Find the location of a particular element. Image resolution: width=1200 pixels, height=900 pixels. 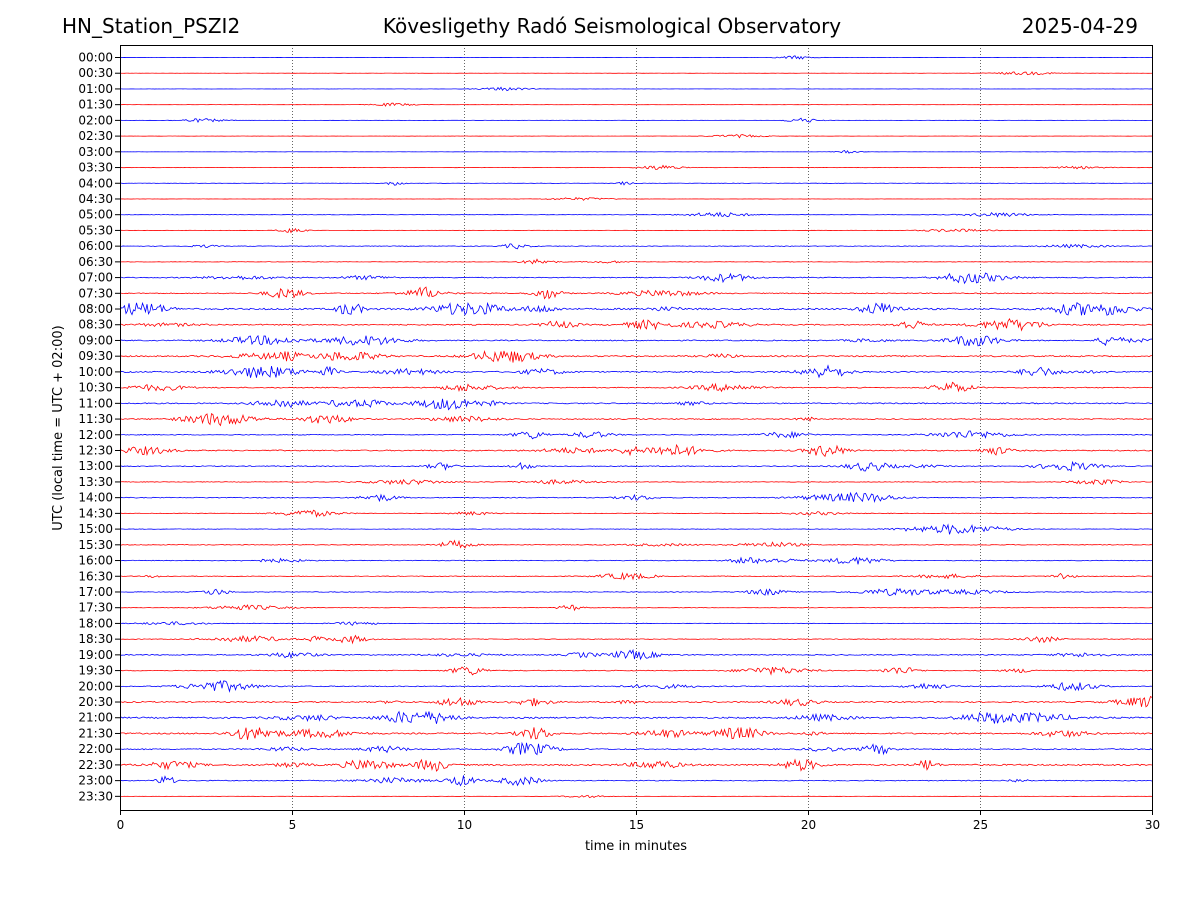

y-tick-label: 00:30 is located at coordinates (95, 73).